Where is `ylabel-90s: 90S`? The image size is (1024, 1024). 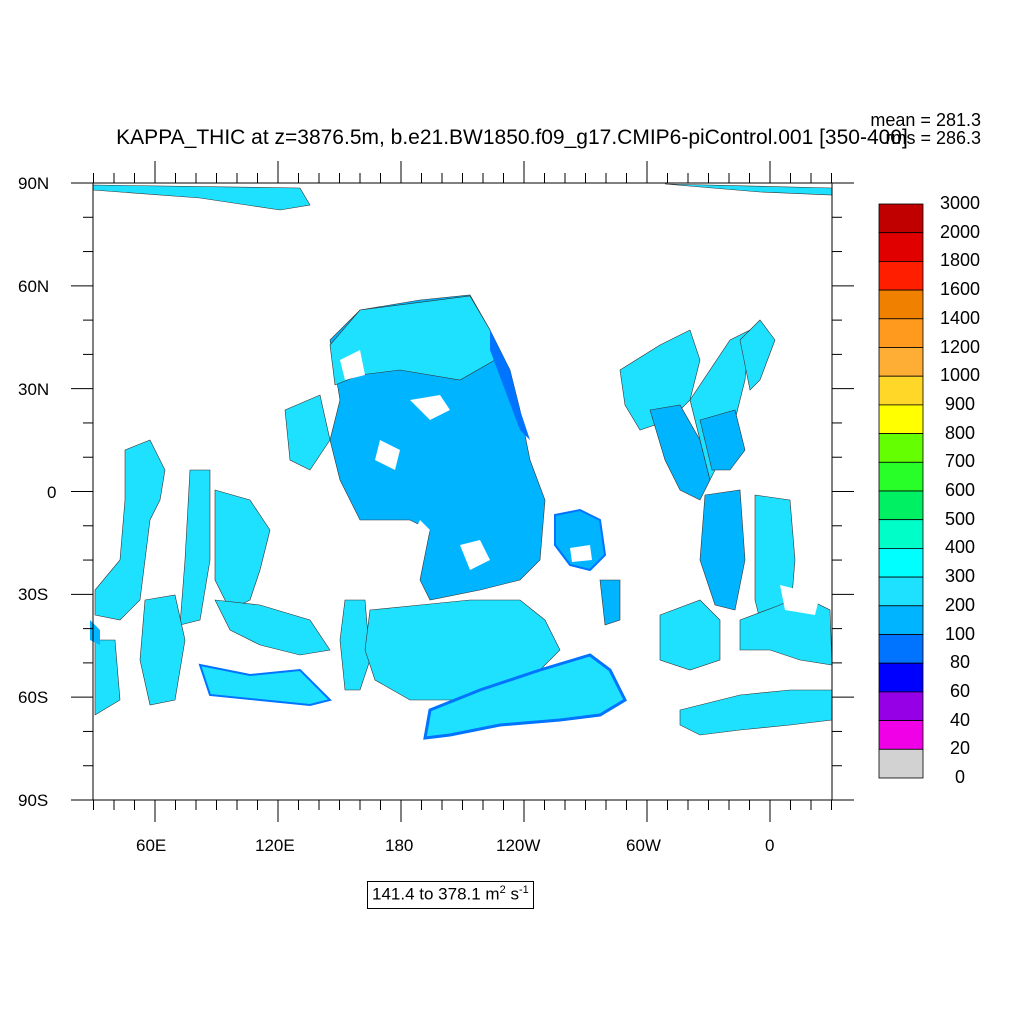
ylabel-90s: 90S is located at coordinates (33, 800).